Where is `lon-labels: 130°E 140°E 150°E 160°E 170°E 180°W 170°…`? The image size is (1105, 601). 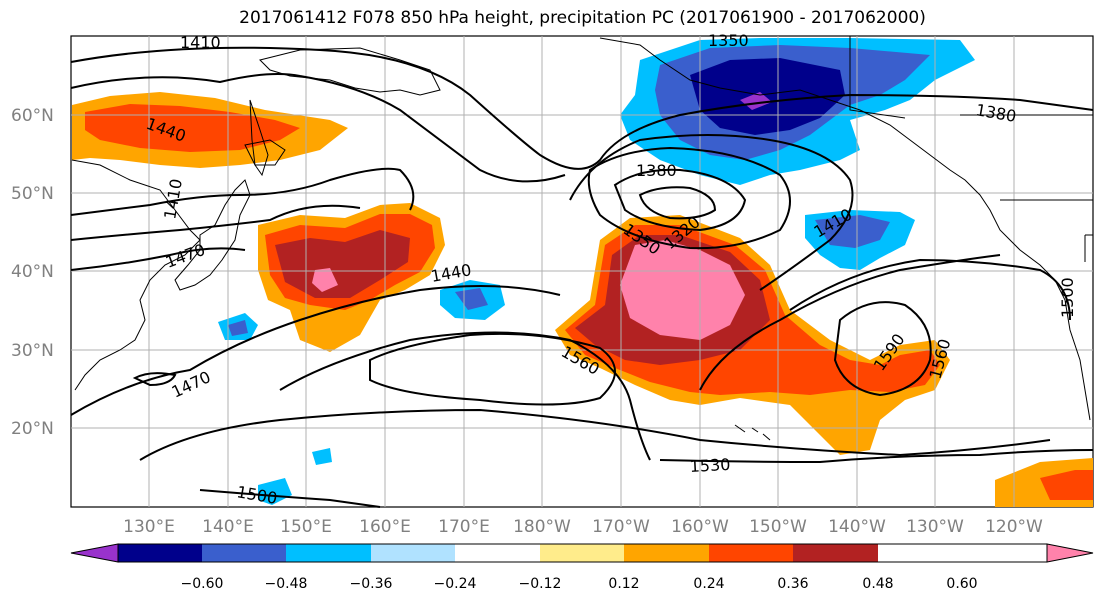
lon-labels: 130°E 140°E 150°E 160°E 170°E 180°W 170°… is located at coordinates (583, 527).